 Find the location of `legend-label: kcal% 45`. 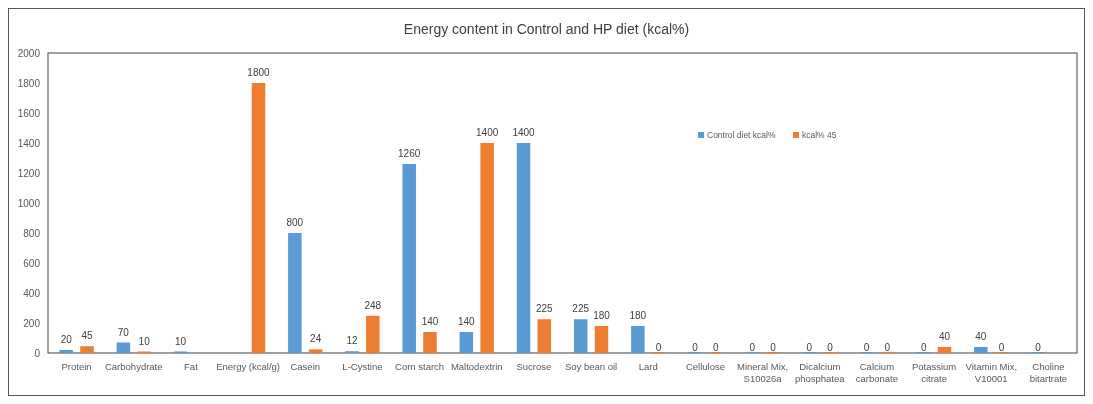

legend-label: kcal% 45 is located at coordinates (819, 135).